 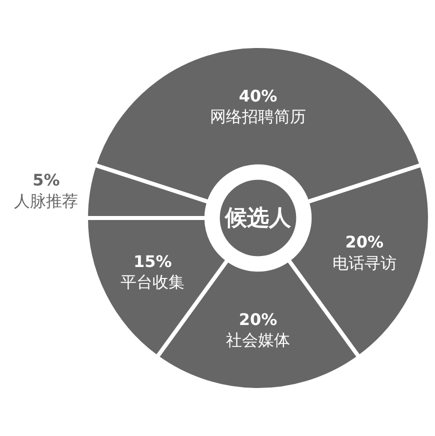 I want to click on slice-label: 人脉推荐, so click(x=46, y=201).